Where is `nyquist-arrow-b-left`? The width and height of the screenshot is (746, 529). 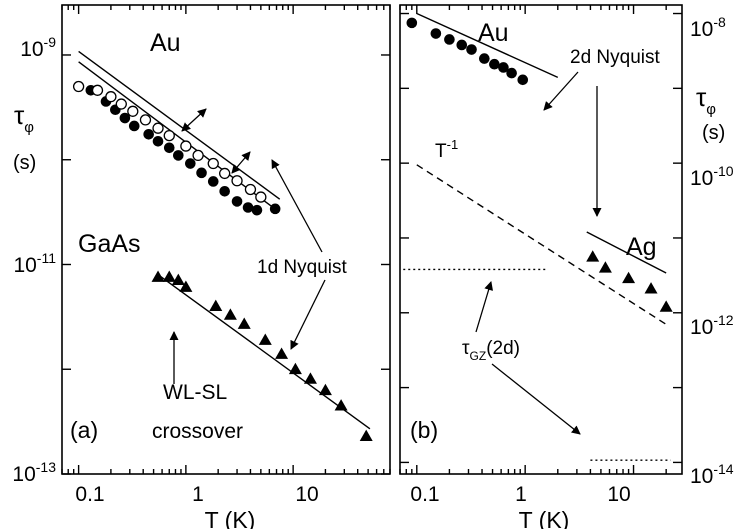 nyquist-arrow-b-left is located at coordinates (561, 91).